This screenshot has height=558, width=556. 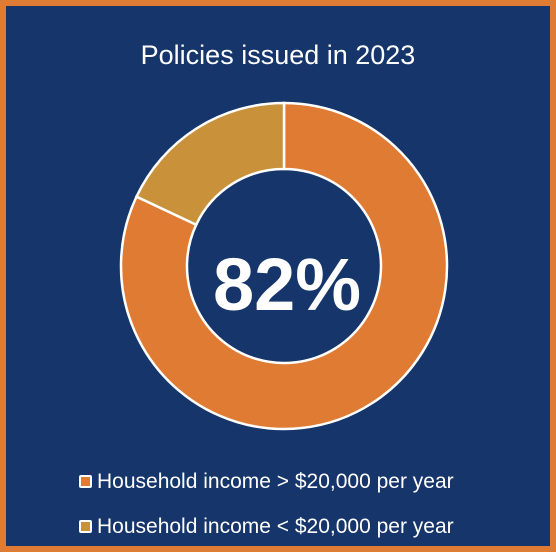 I want to click on legend-label: Household income < $20,000 per year, so click(x=275, y=526).